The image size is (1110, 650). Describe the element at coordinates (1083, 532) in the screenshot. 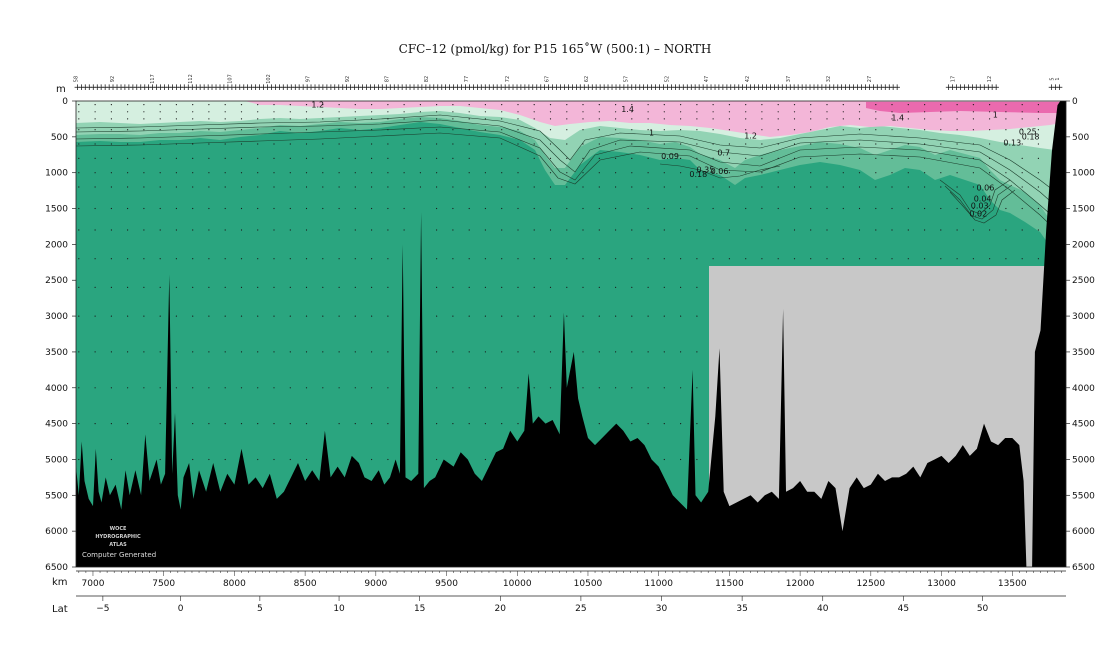

I see `depth-tick-label-right: 6000` at that location.